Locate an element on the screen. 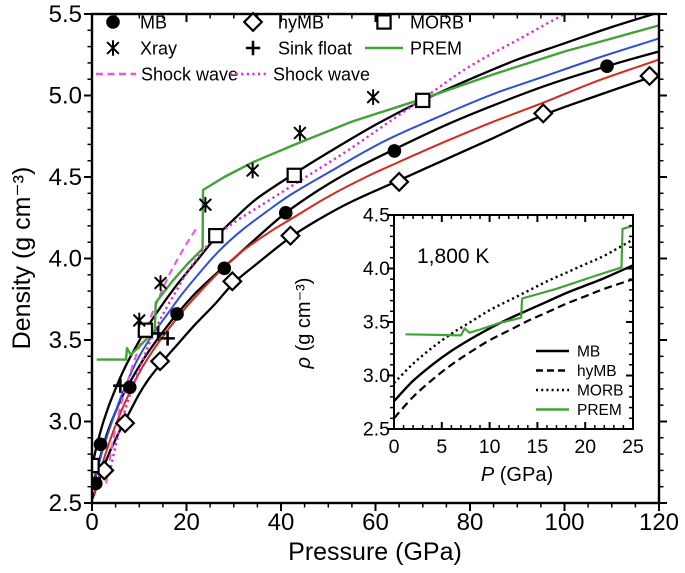 Image resolution: width=685 pixels, height=573 pixels. legend-item-morb: MORB is located at coordinates (420, 23).